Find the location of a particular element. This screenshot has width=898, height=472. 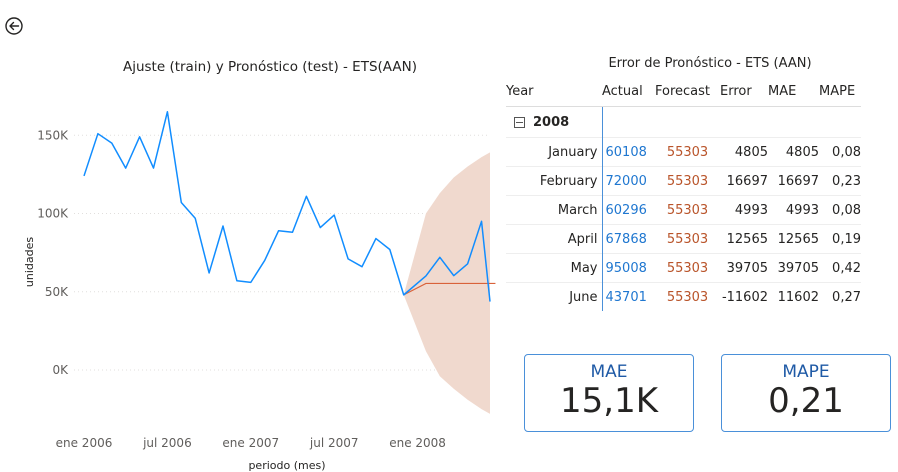

table-row: February 72000 55303 16697 16697 0,23 is located at coordinates (683, 181).